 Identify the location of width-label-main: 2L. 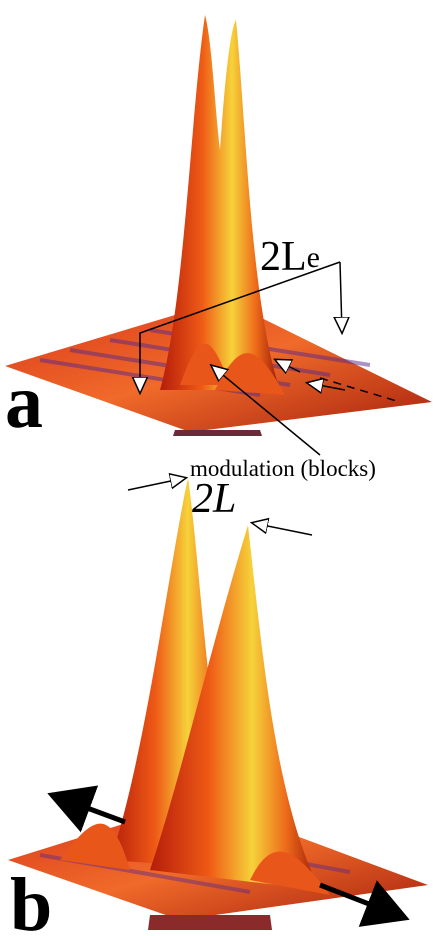
(283, 257).